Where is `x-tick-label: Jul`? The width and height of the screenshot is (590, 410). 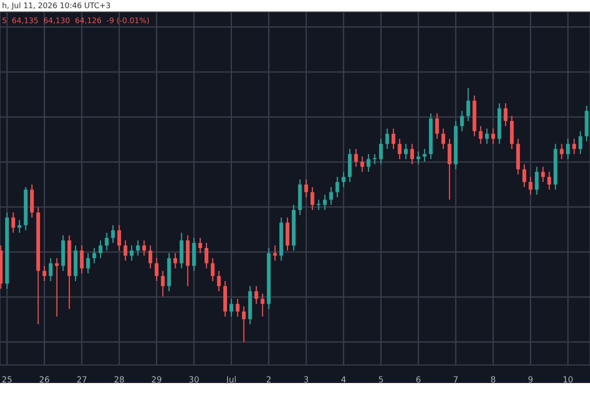
x-tick-label: Jul is located at coordinates (231, 380).